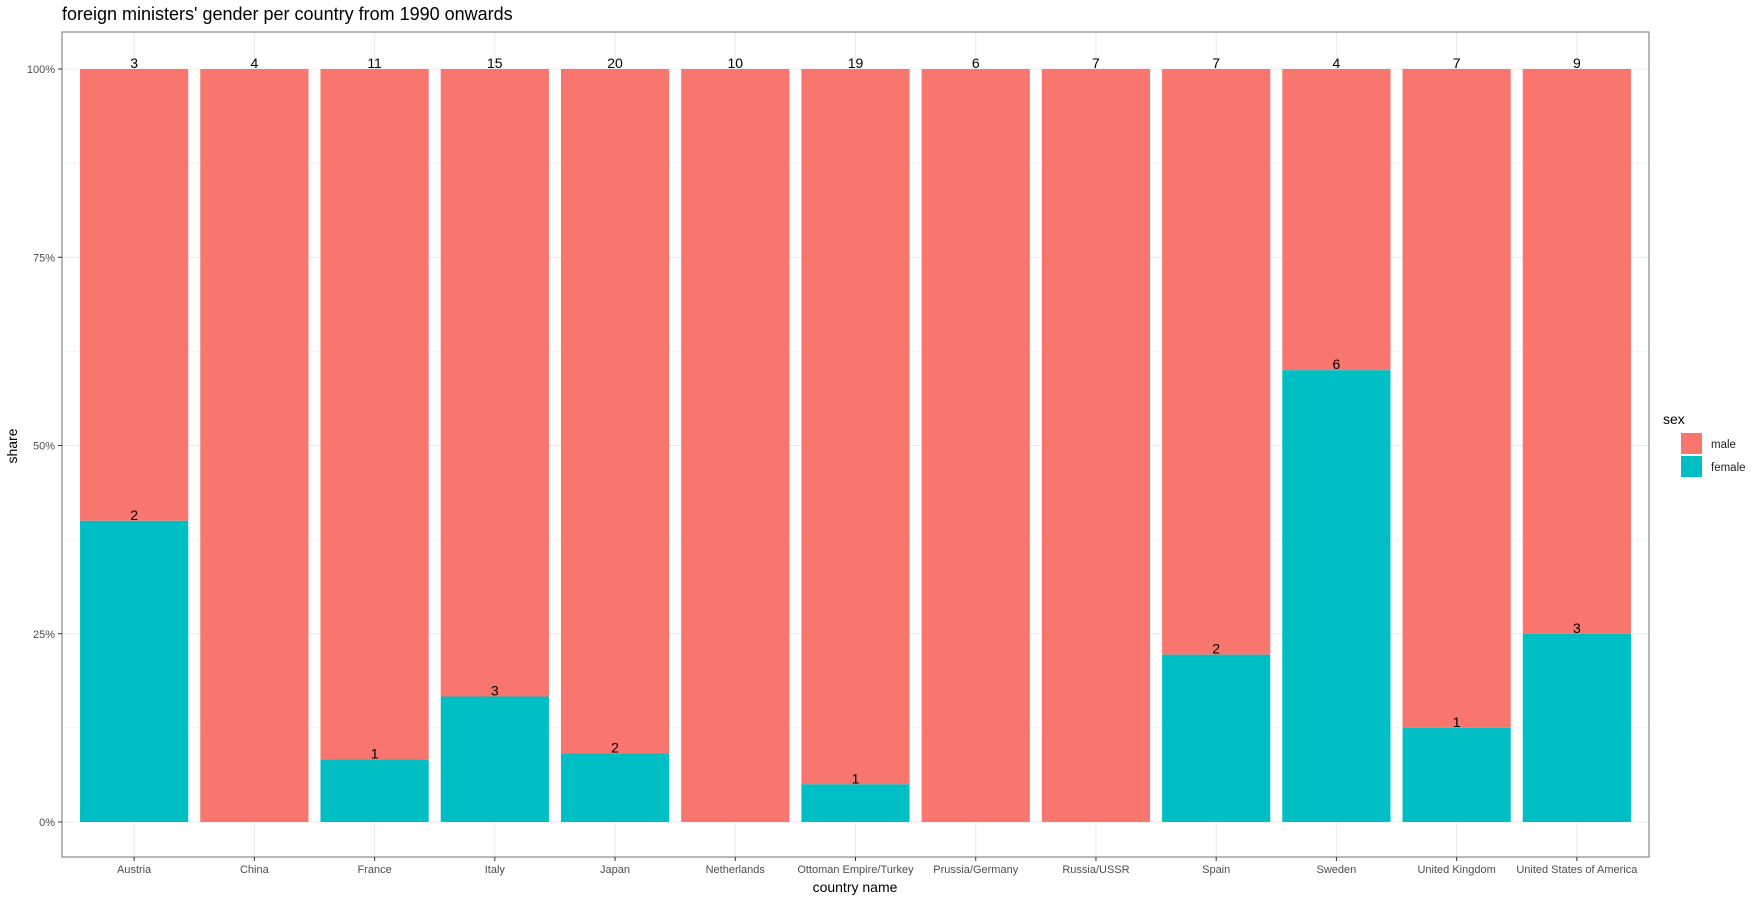 The height and width of the screenshot is (903, 1753). I want to click on legend-title: sex, so click(1674, 419).